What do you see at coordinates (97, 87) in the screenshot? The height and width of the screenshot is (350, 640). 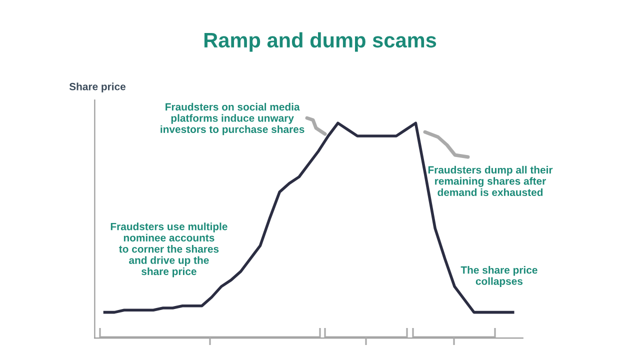 I see `y-axis-title: Share price` at bounding box center [97, 87].